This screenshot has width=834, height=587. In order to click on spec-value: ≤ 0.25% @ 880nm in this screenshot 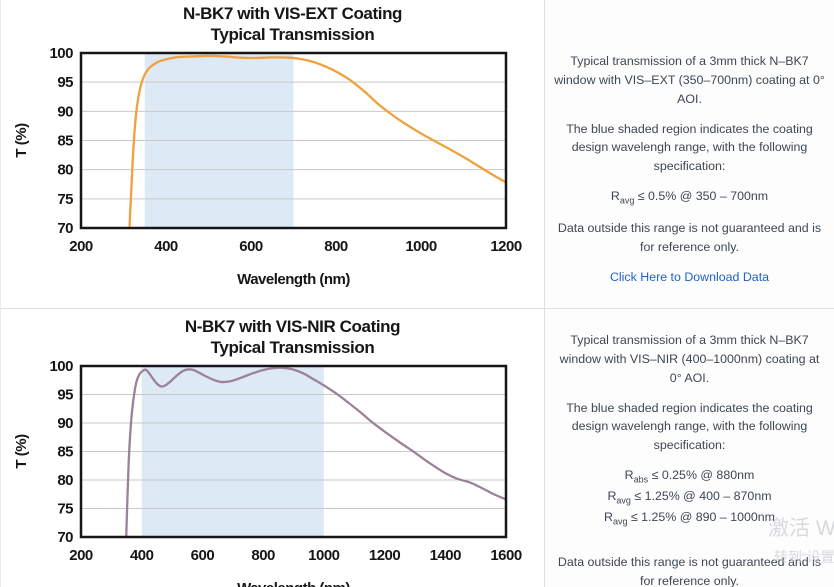, I will do `click(701, 475)`.